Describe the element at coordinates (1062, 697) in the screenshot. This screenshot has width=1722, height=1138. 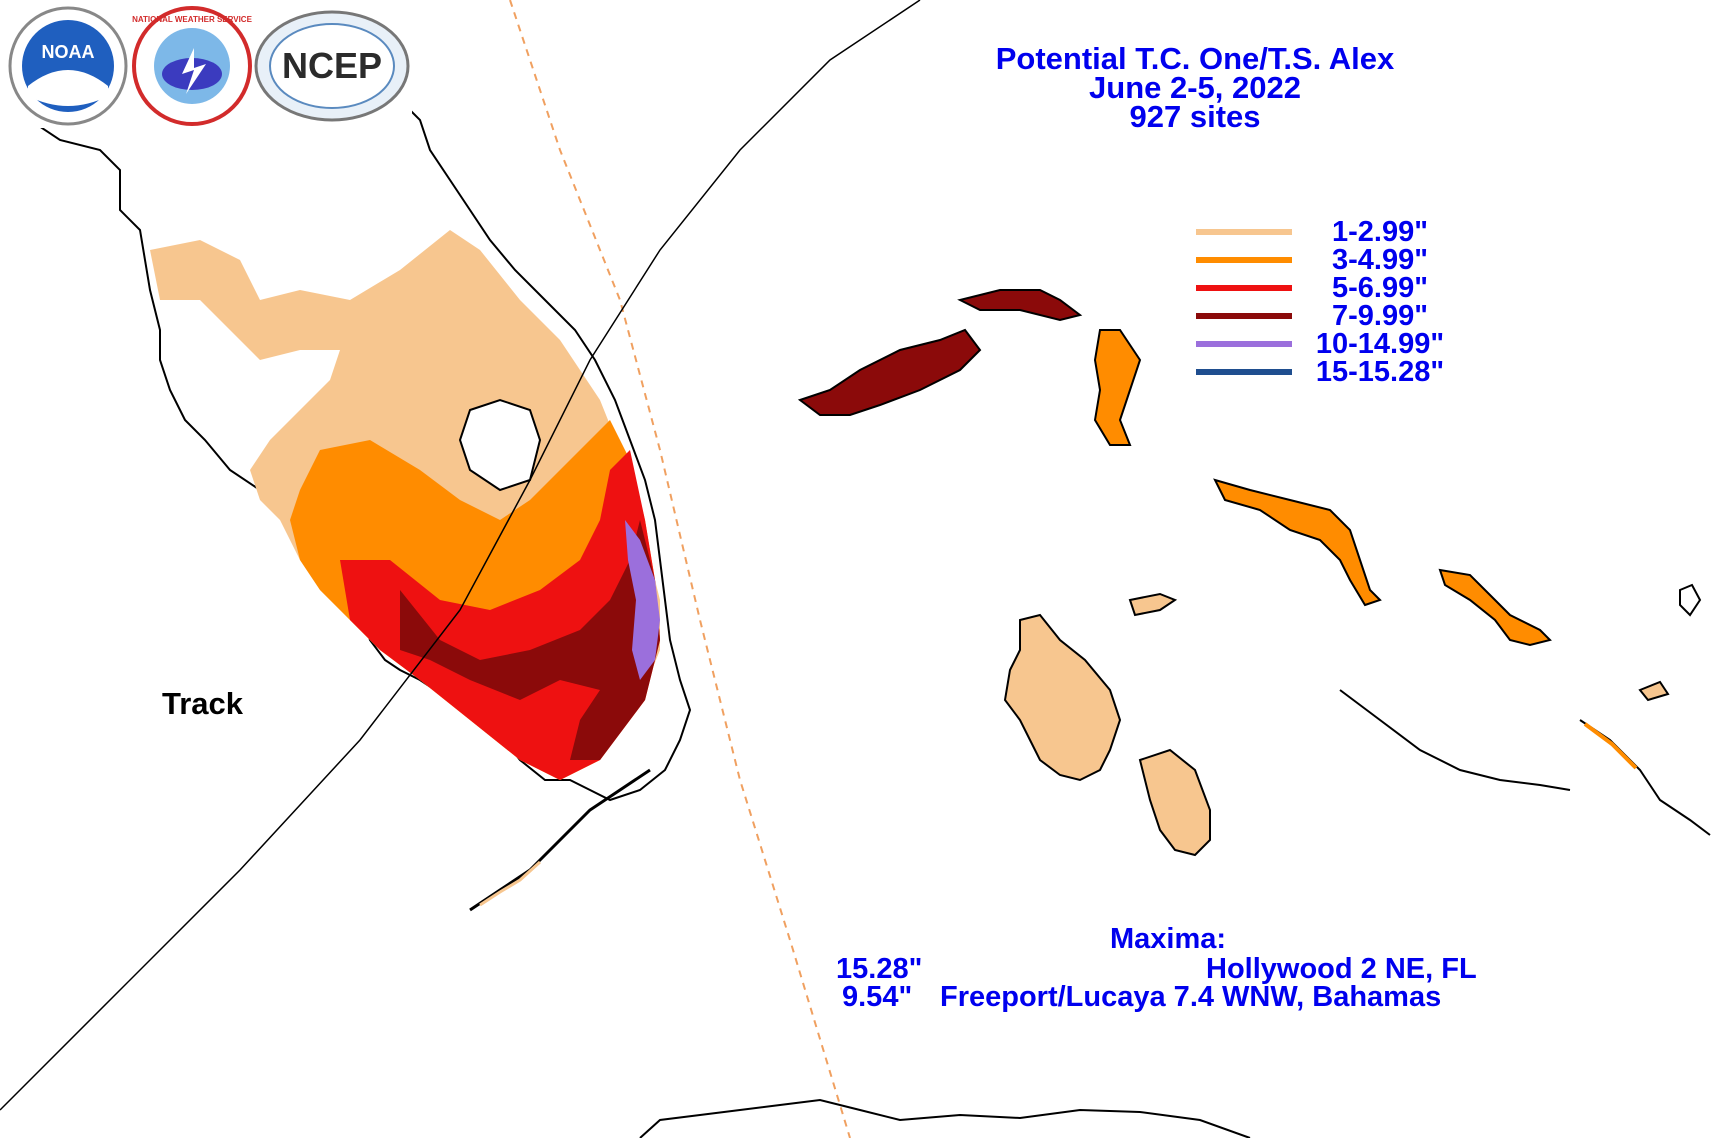
I see `andros` at that location.